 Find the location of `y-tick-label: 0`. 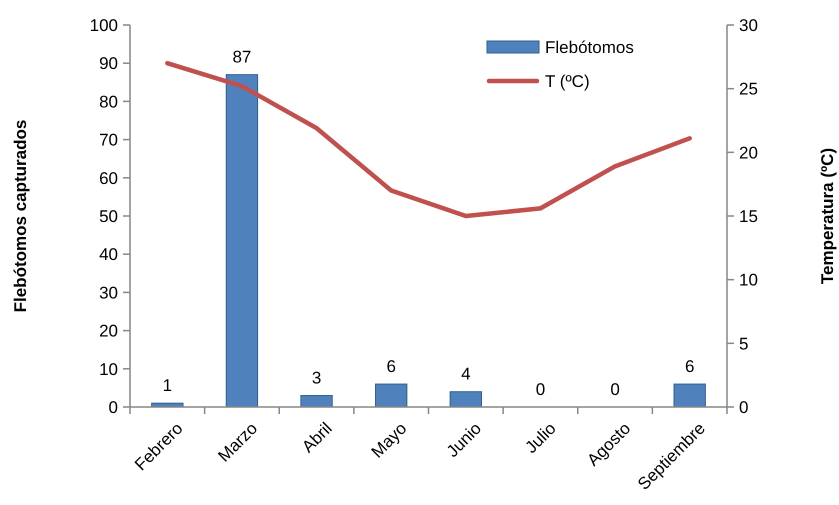

y-tick-label: 0 is located at coordinates (113, 407).